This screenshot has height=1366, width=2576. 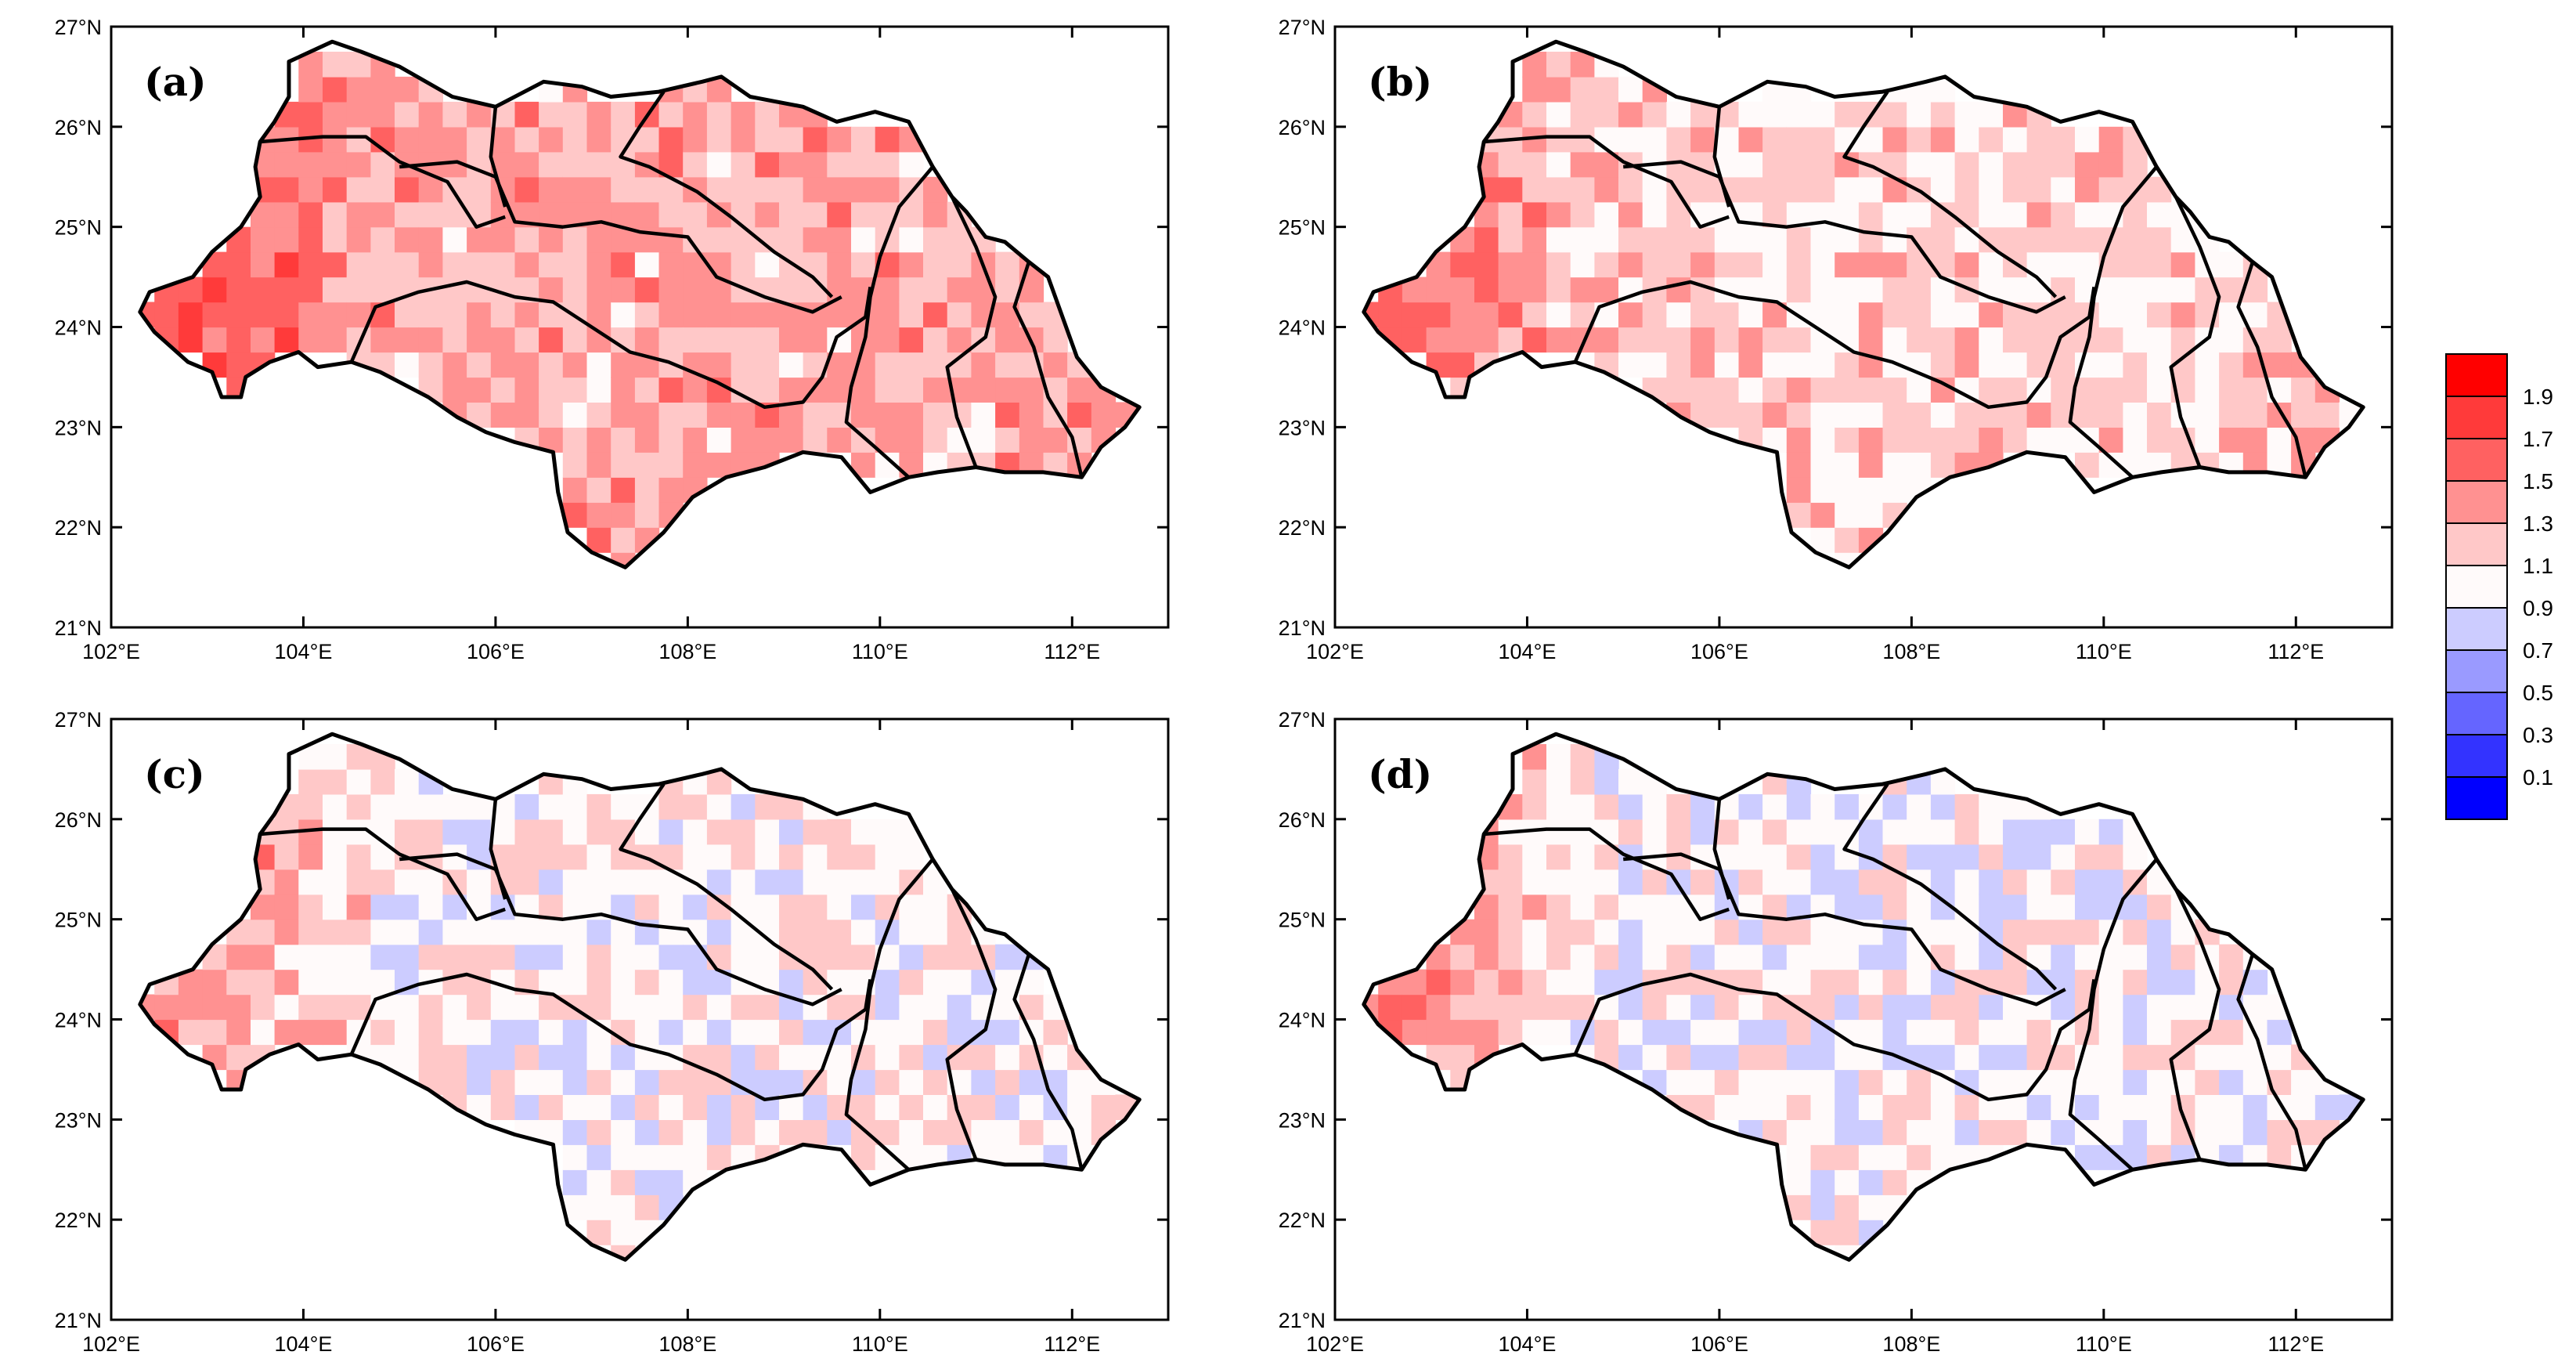 What do you see at coordinates (2104, 1344) in the screenshot?
I see `lon-tick-label: 110°E` at bounding box center [2104, 1344].